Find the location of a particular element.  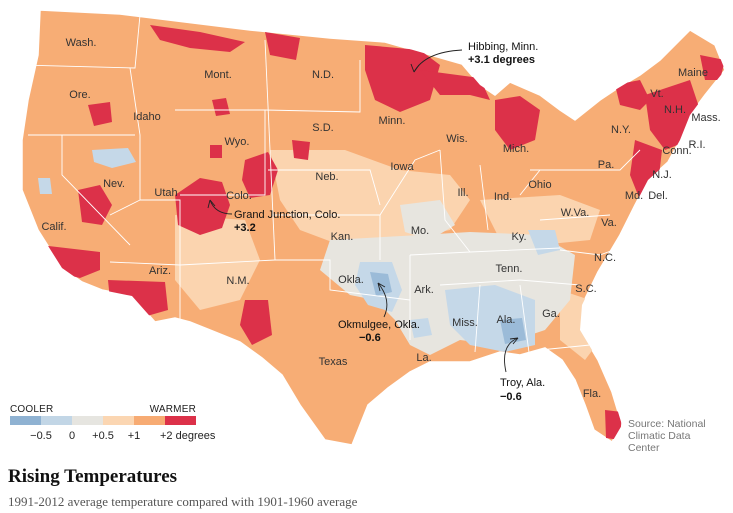

legend: COOLER WARMER −0.5 0 +0.5 +1 +2 degrees is located at coordinates (113, 423).